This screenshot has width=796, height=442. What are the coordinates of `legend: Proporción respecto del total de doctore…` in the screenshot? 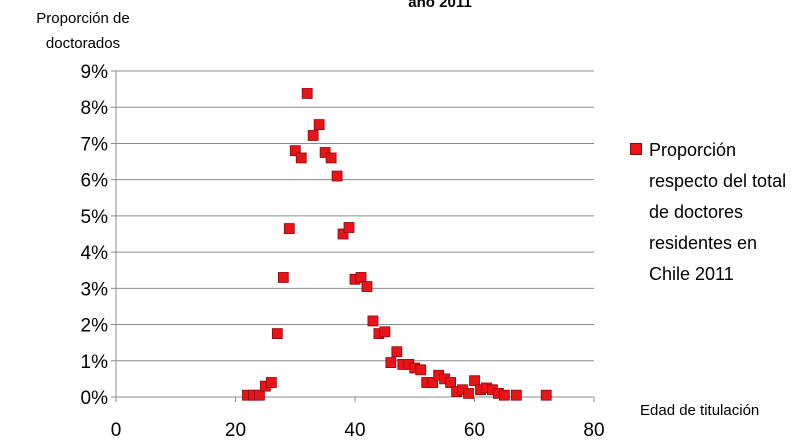 It's located at (710, 212).